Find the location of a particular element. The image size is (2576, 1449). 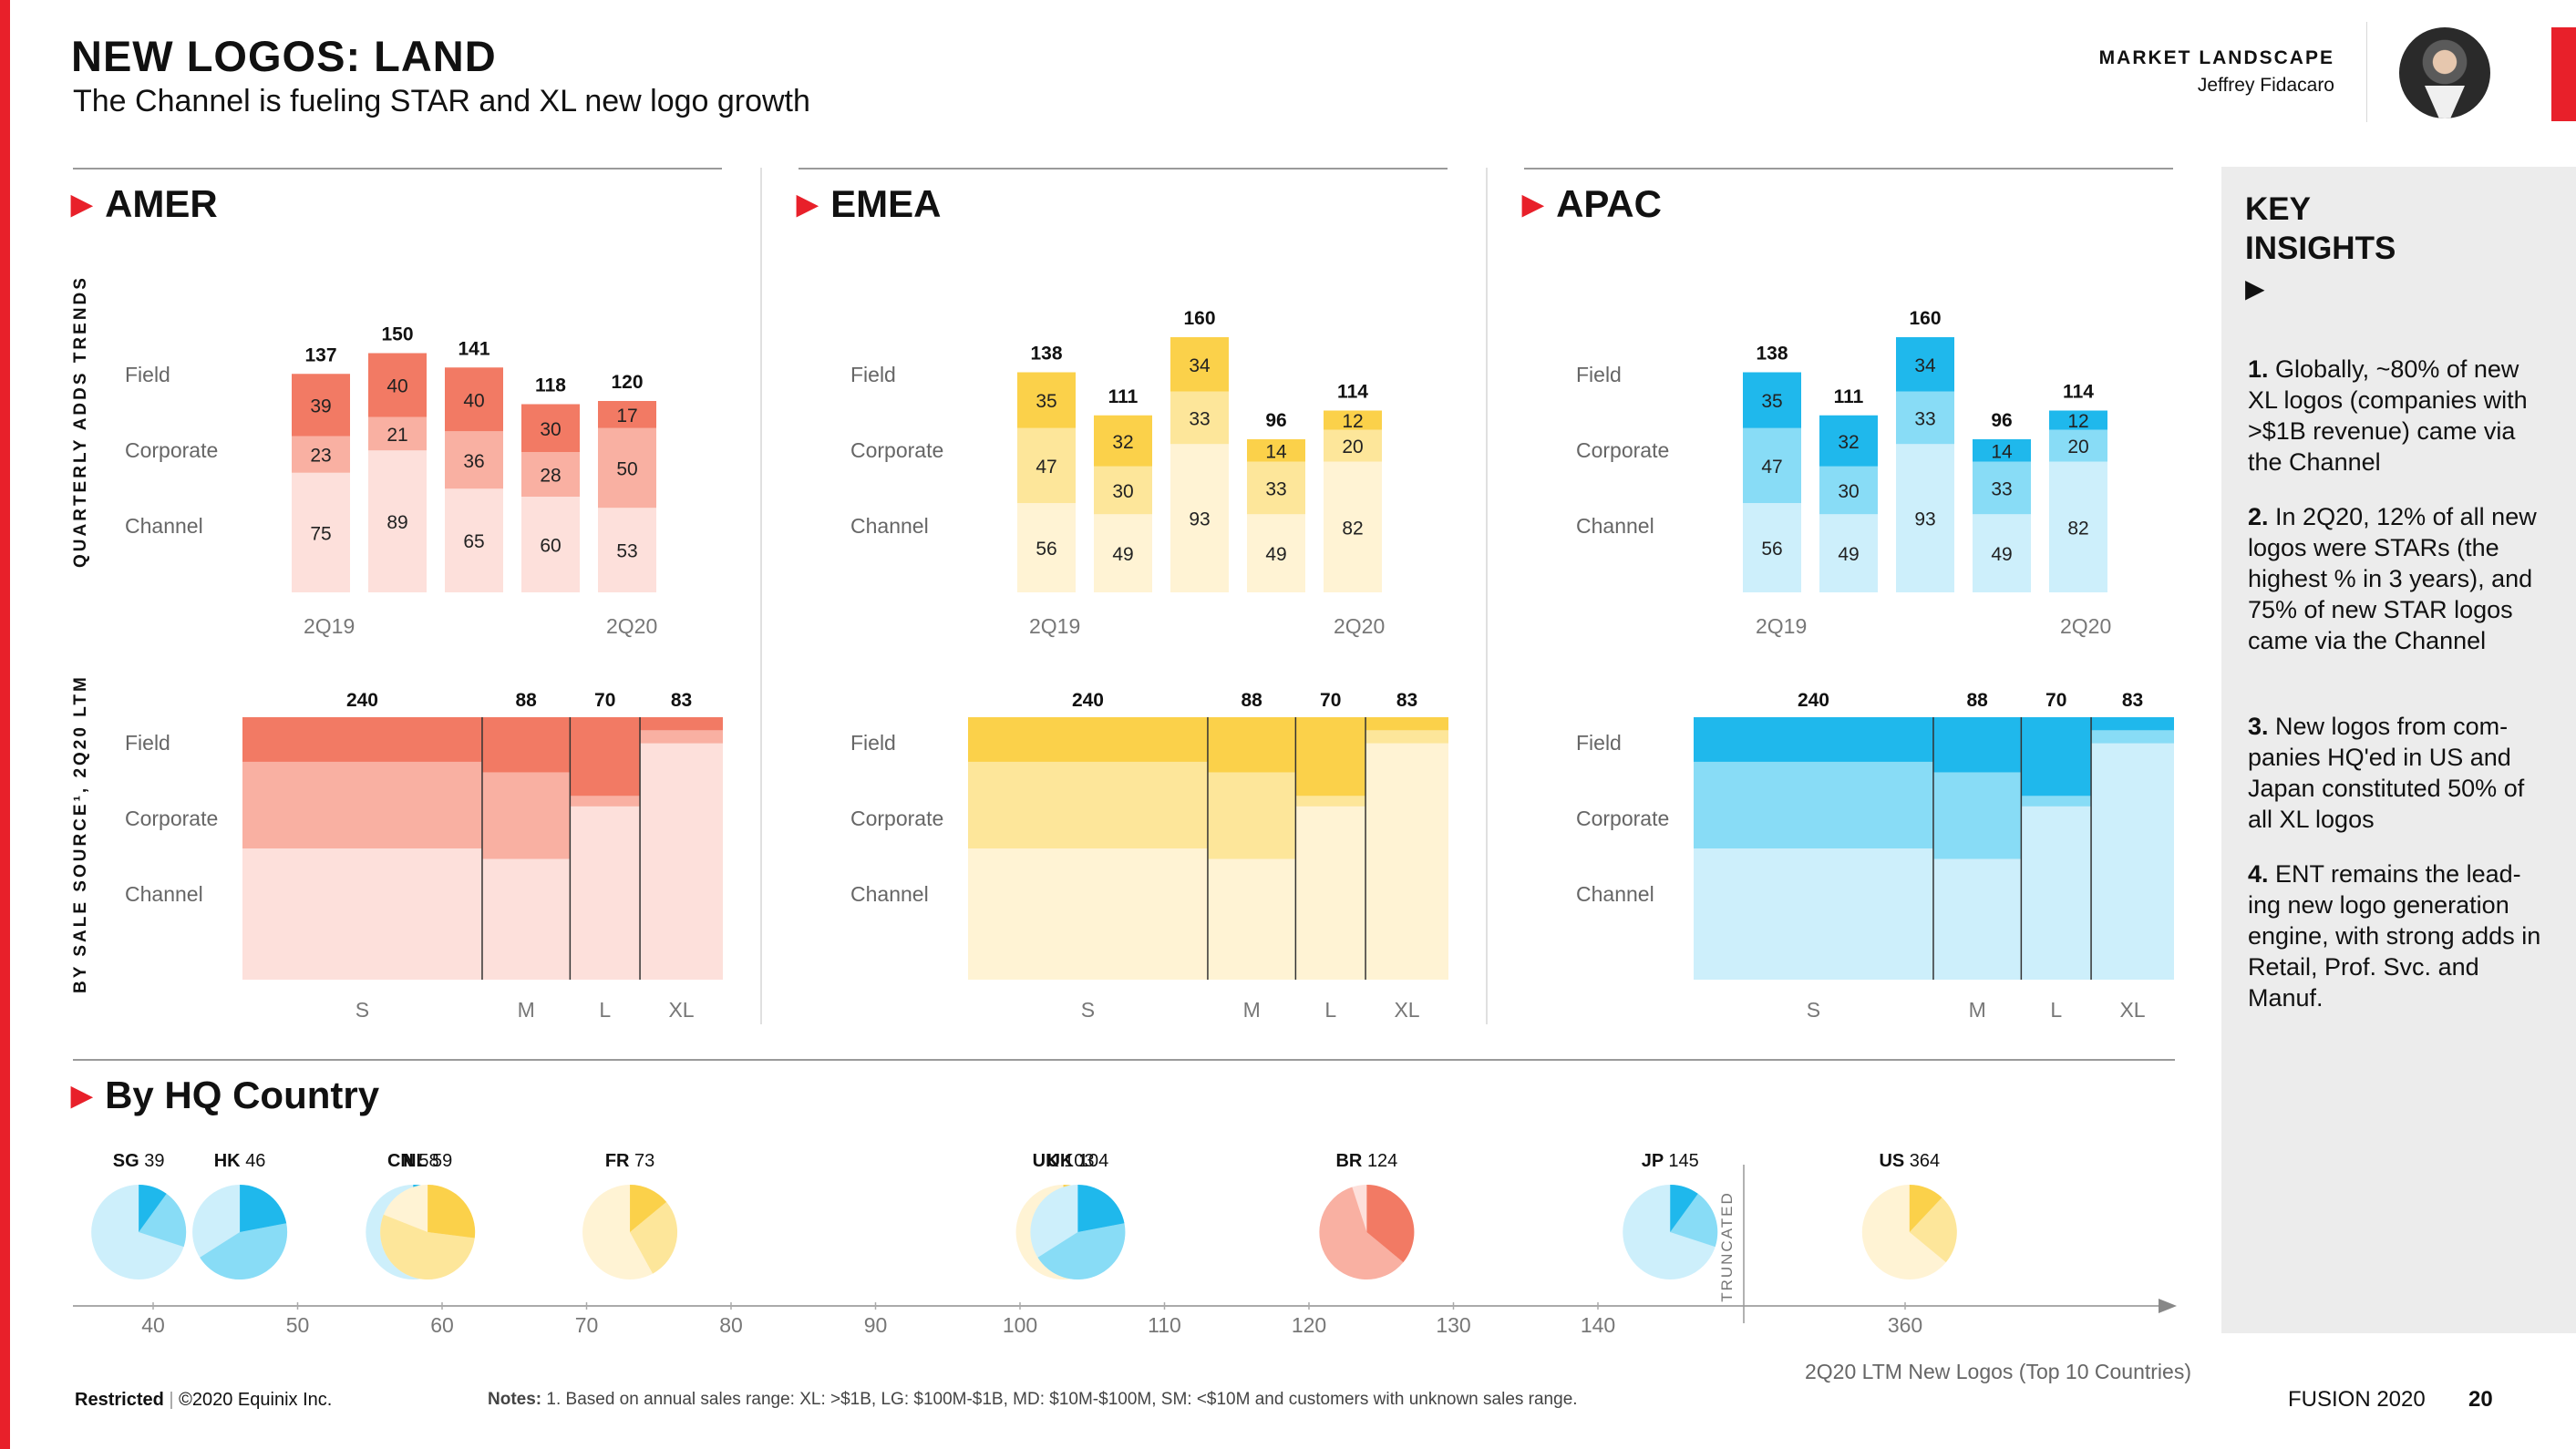

apac-top-rule is located at coordinates (1848, 169).